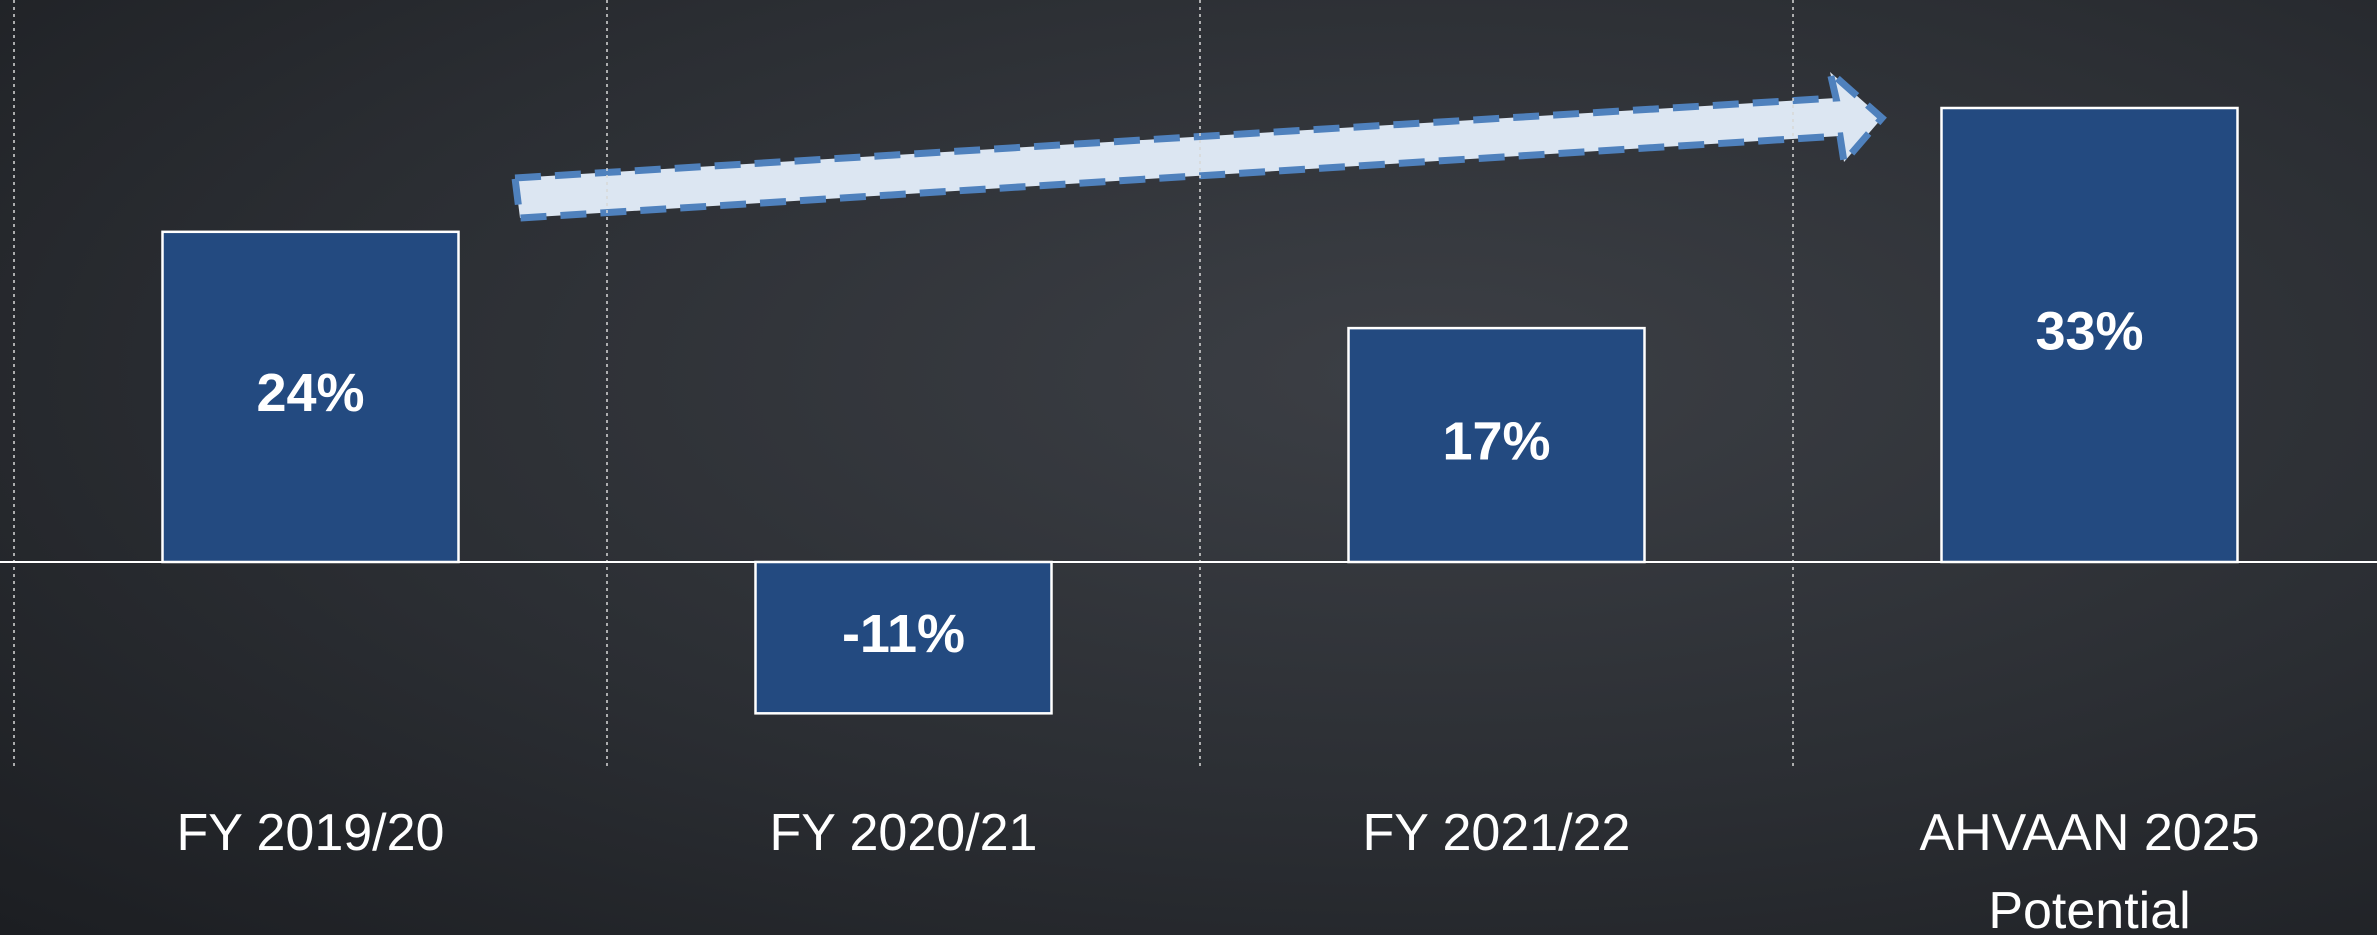  I want to click on value-label: 24%, so click(310, 393).